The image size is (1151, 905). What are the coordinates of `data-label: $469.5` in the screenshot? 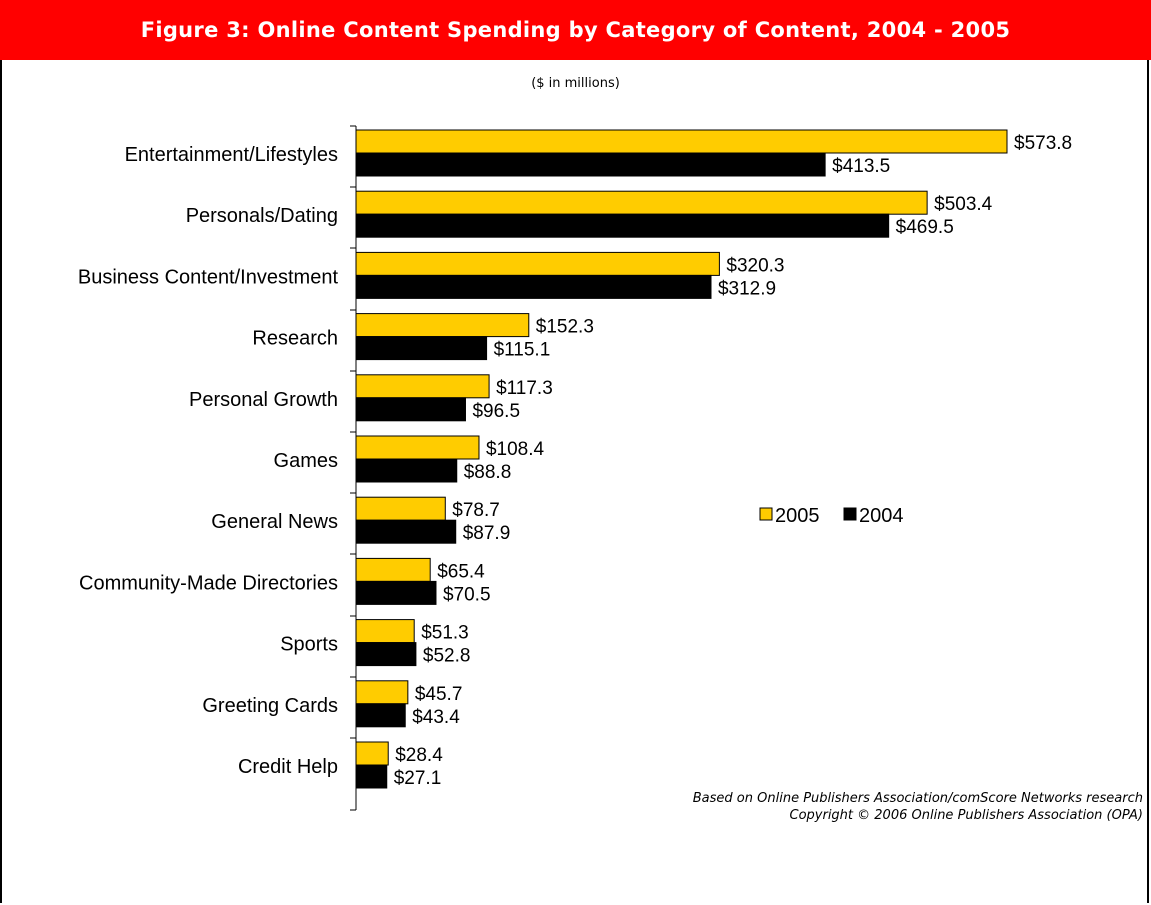 It's located at (925, 227).